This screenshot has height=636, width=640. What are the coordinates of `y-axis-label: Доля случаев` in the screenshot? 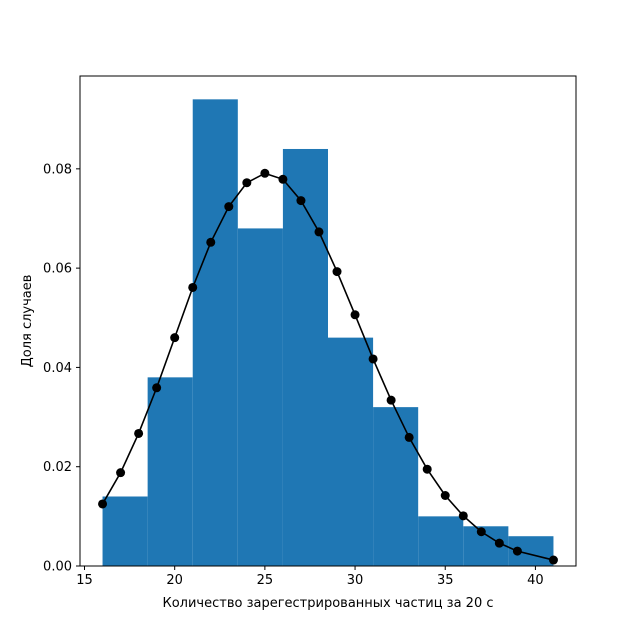 It's located at (27, 321).